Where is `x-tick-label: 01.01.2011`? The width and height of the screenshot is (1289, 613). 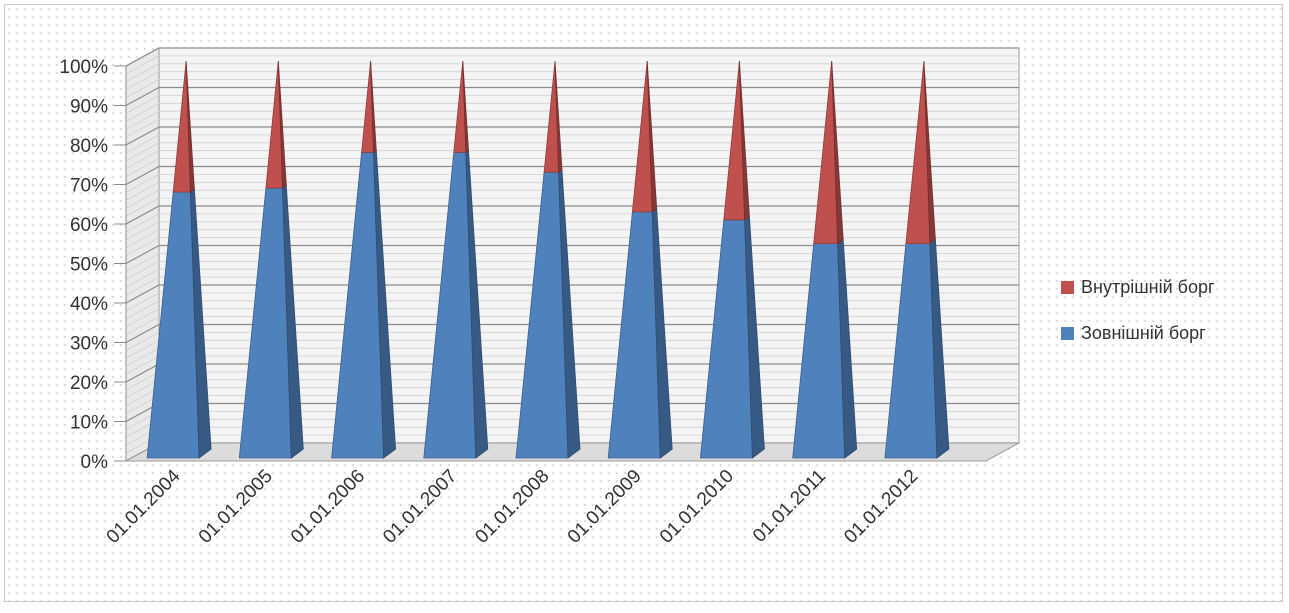 x-tick-label: 01.01.2011 is located at coordinates (789, 506).